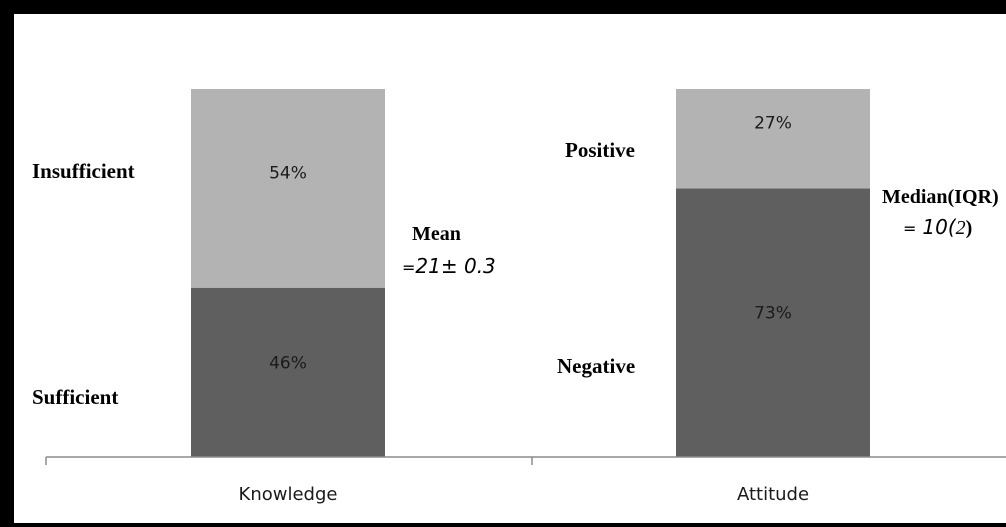 Image resolution: width=1006 pixels, height=527 pixels. I want to click on attitude-stat-eq: =, so click(909, 228).